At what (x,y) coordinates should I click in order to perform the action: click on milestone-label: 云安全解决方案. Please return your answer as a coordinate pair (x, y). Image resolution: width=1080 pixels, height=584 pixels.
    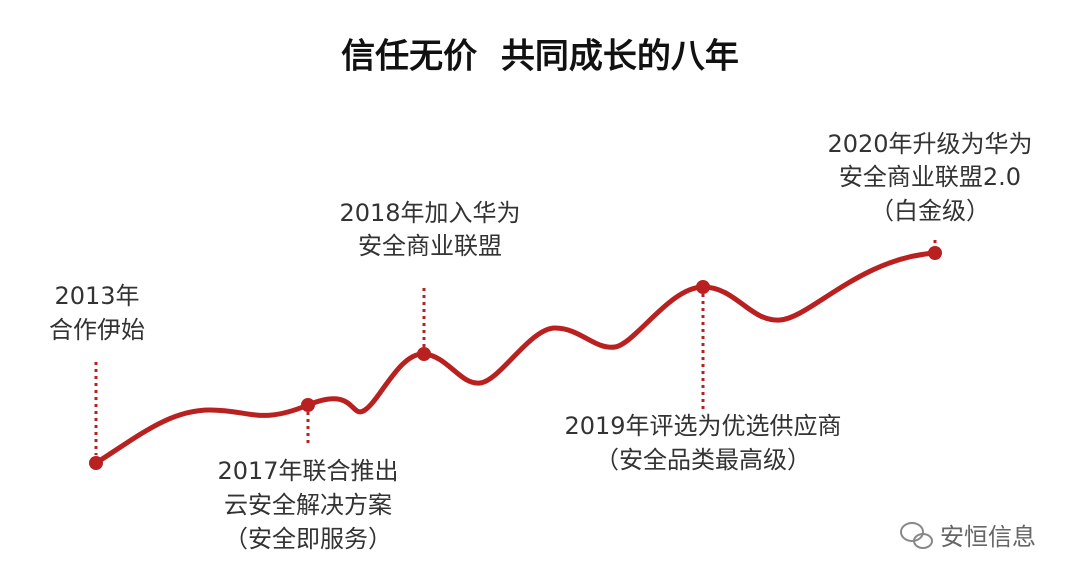
    Looking at the image, I should click on (308, 505).